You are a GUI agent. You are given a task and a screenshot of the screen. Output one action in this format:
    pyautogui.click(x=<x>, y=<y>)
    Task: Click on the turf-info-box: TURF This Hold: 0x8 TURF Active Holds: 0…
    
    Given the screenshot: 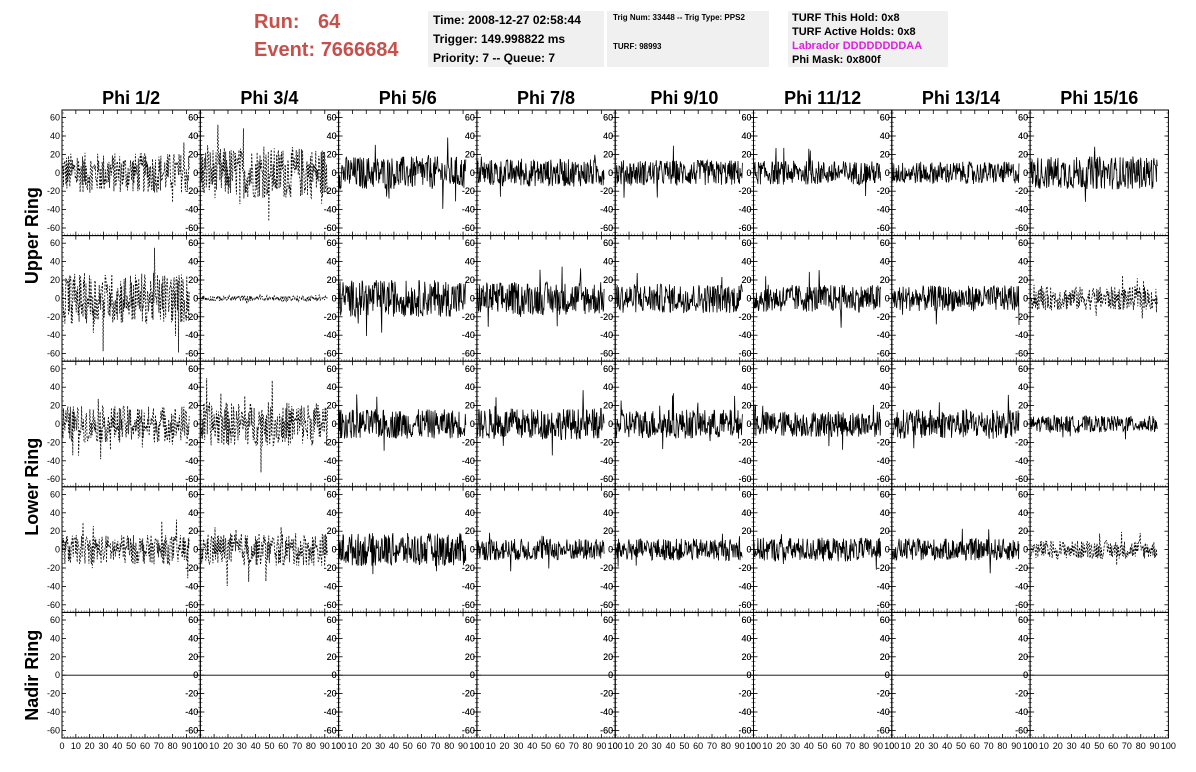 What is the action you would take?
    pyautogui.click(x=868, y=39)
    